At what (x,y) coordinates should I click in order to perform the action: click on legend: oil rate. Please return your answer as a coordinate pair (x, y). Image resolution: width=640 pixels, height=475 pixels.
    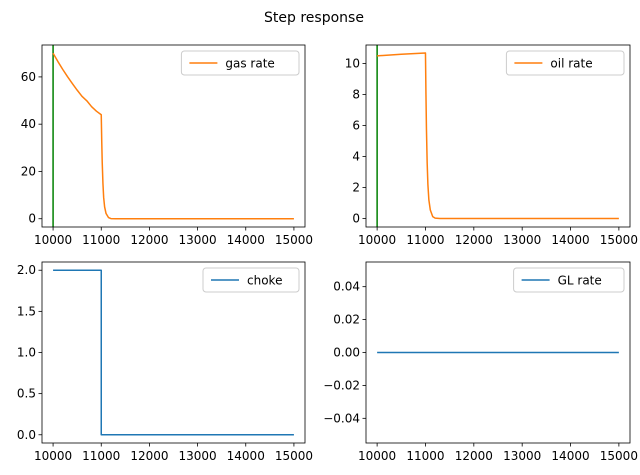
    Looking at the image, I should click on (565, 63).